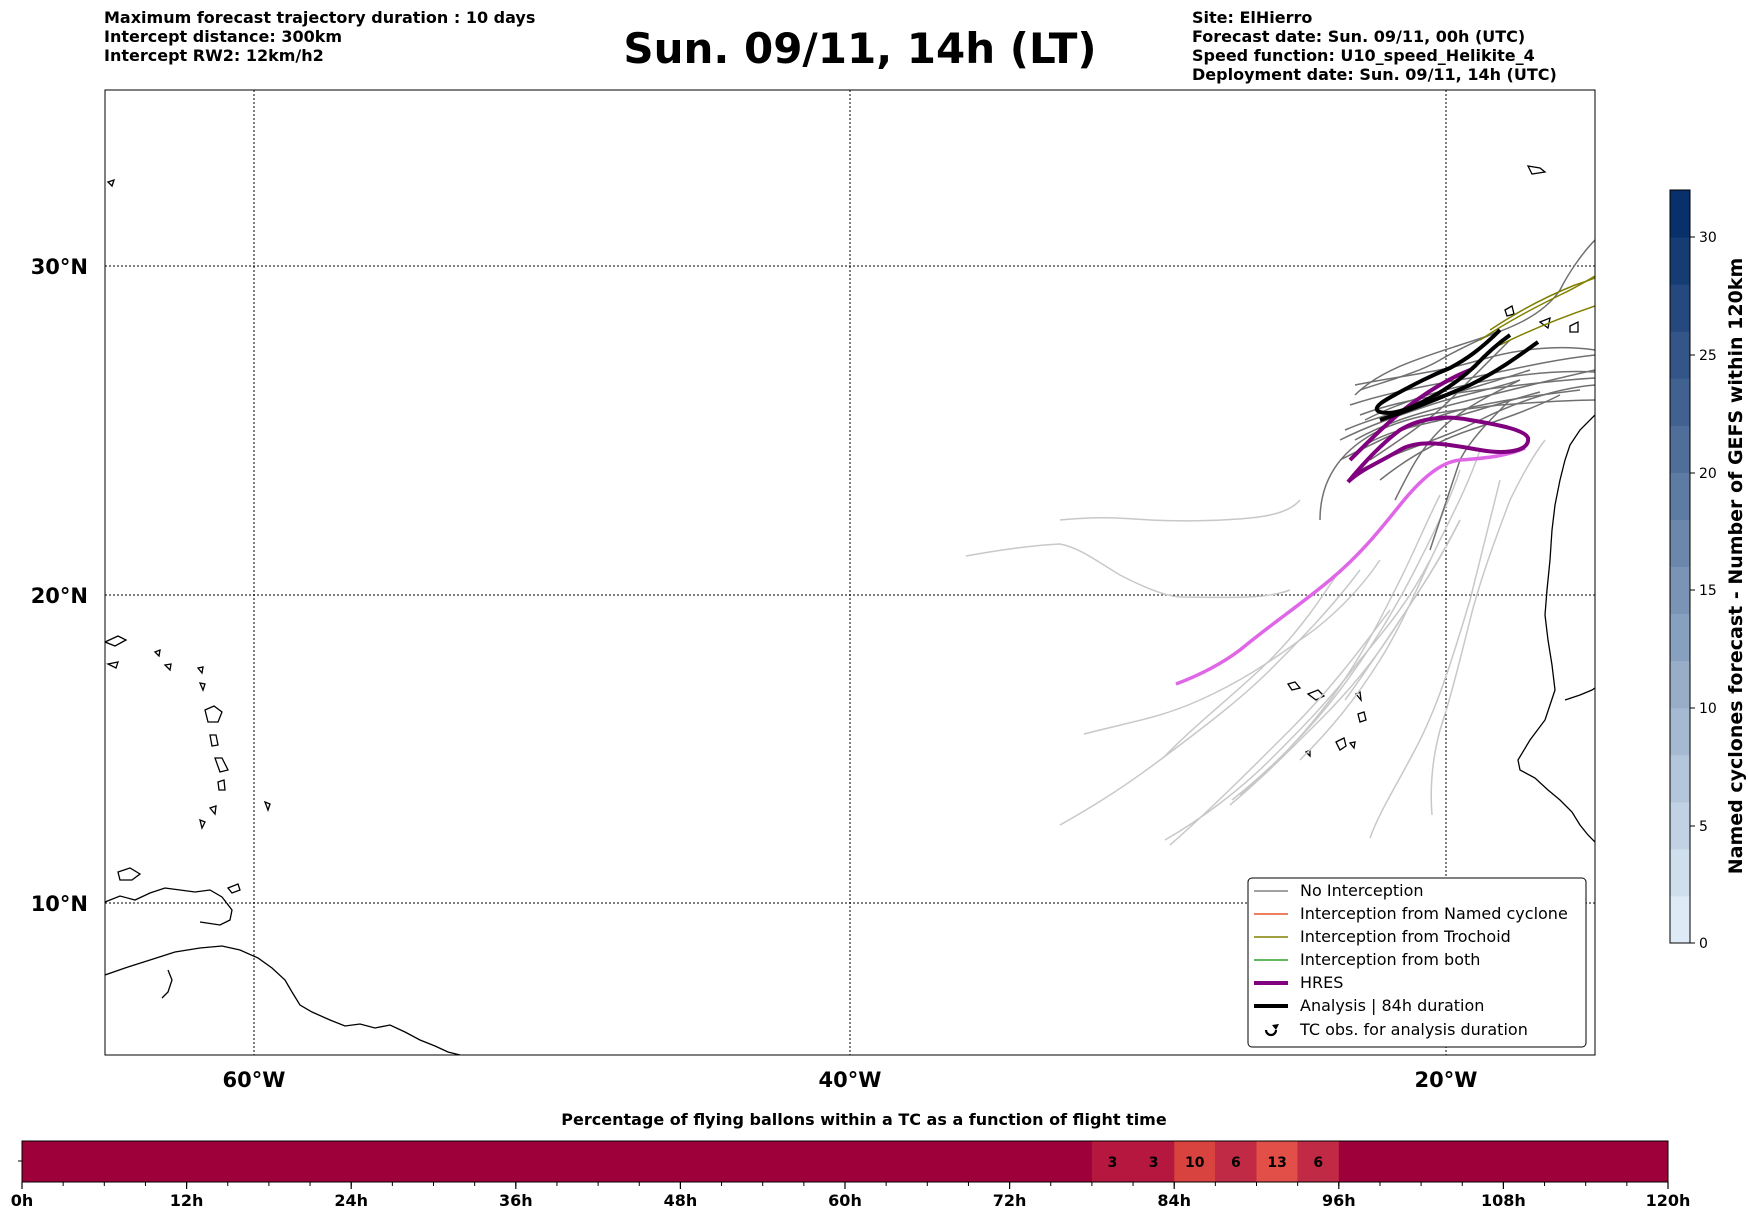 This screenshot has width=1748, height=1213. I want to click on hres-trajectory-segment, so click(1409, 415).